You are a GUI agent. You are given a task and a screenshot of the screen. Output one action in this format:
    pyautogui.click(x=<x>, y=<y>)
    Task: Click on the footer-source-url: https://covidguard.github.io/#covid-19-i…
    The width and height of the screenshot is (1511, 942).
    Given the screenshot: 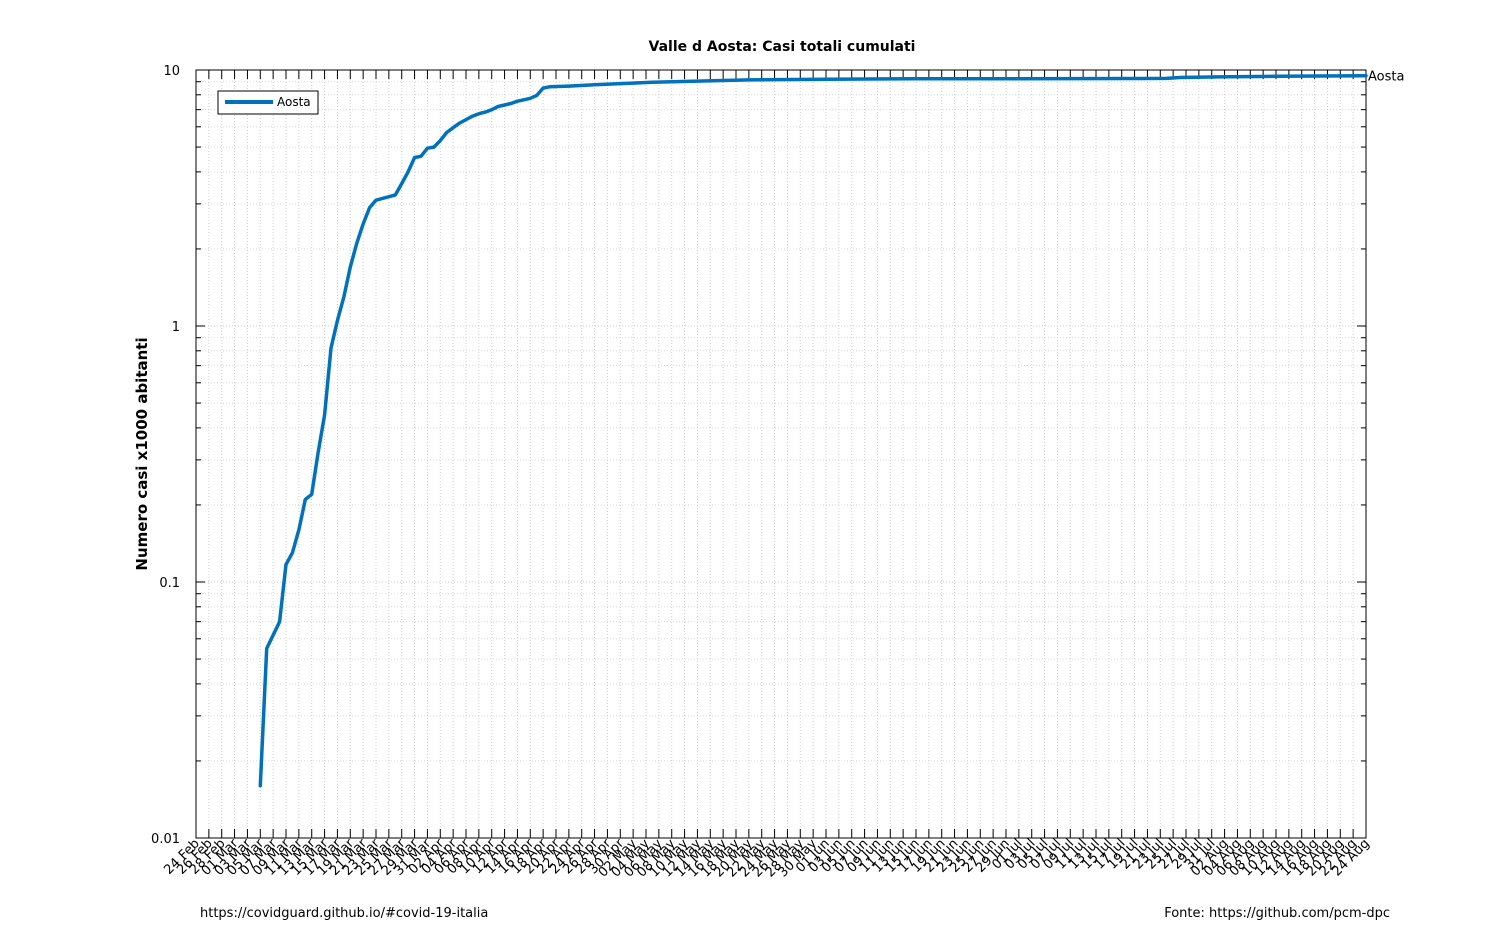 What is the action you would take?
    pyautogui.click(x=344, y=913)
    